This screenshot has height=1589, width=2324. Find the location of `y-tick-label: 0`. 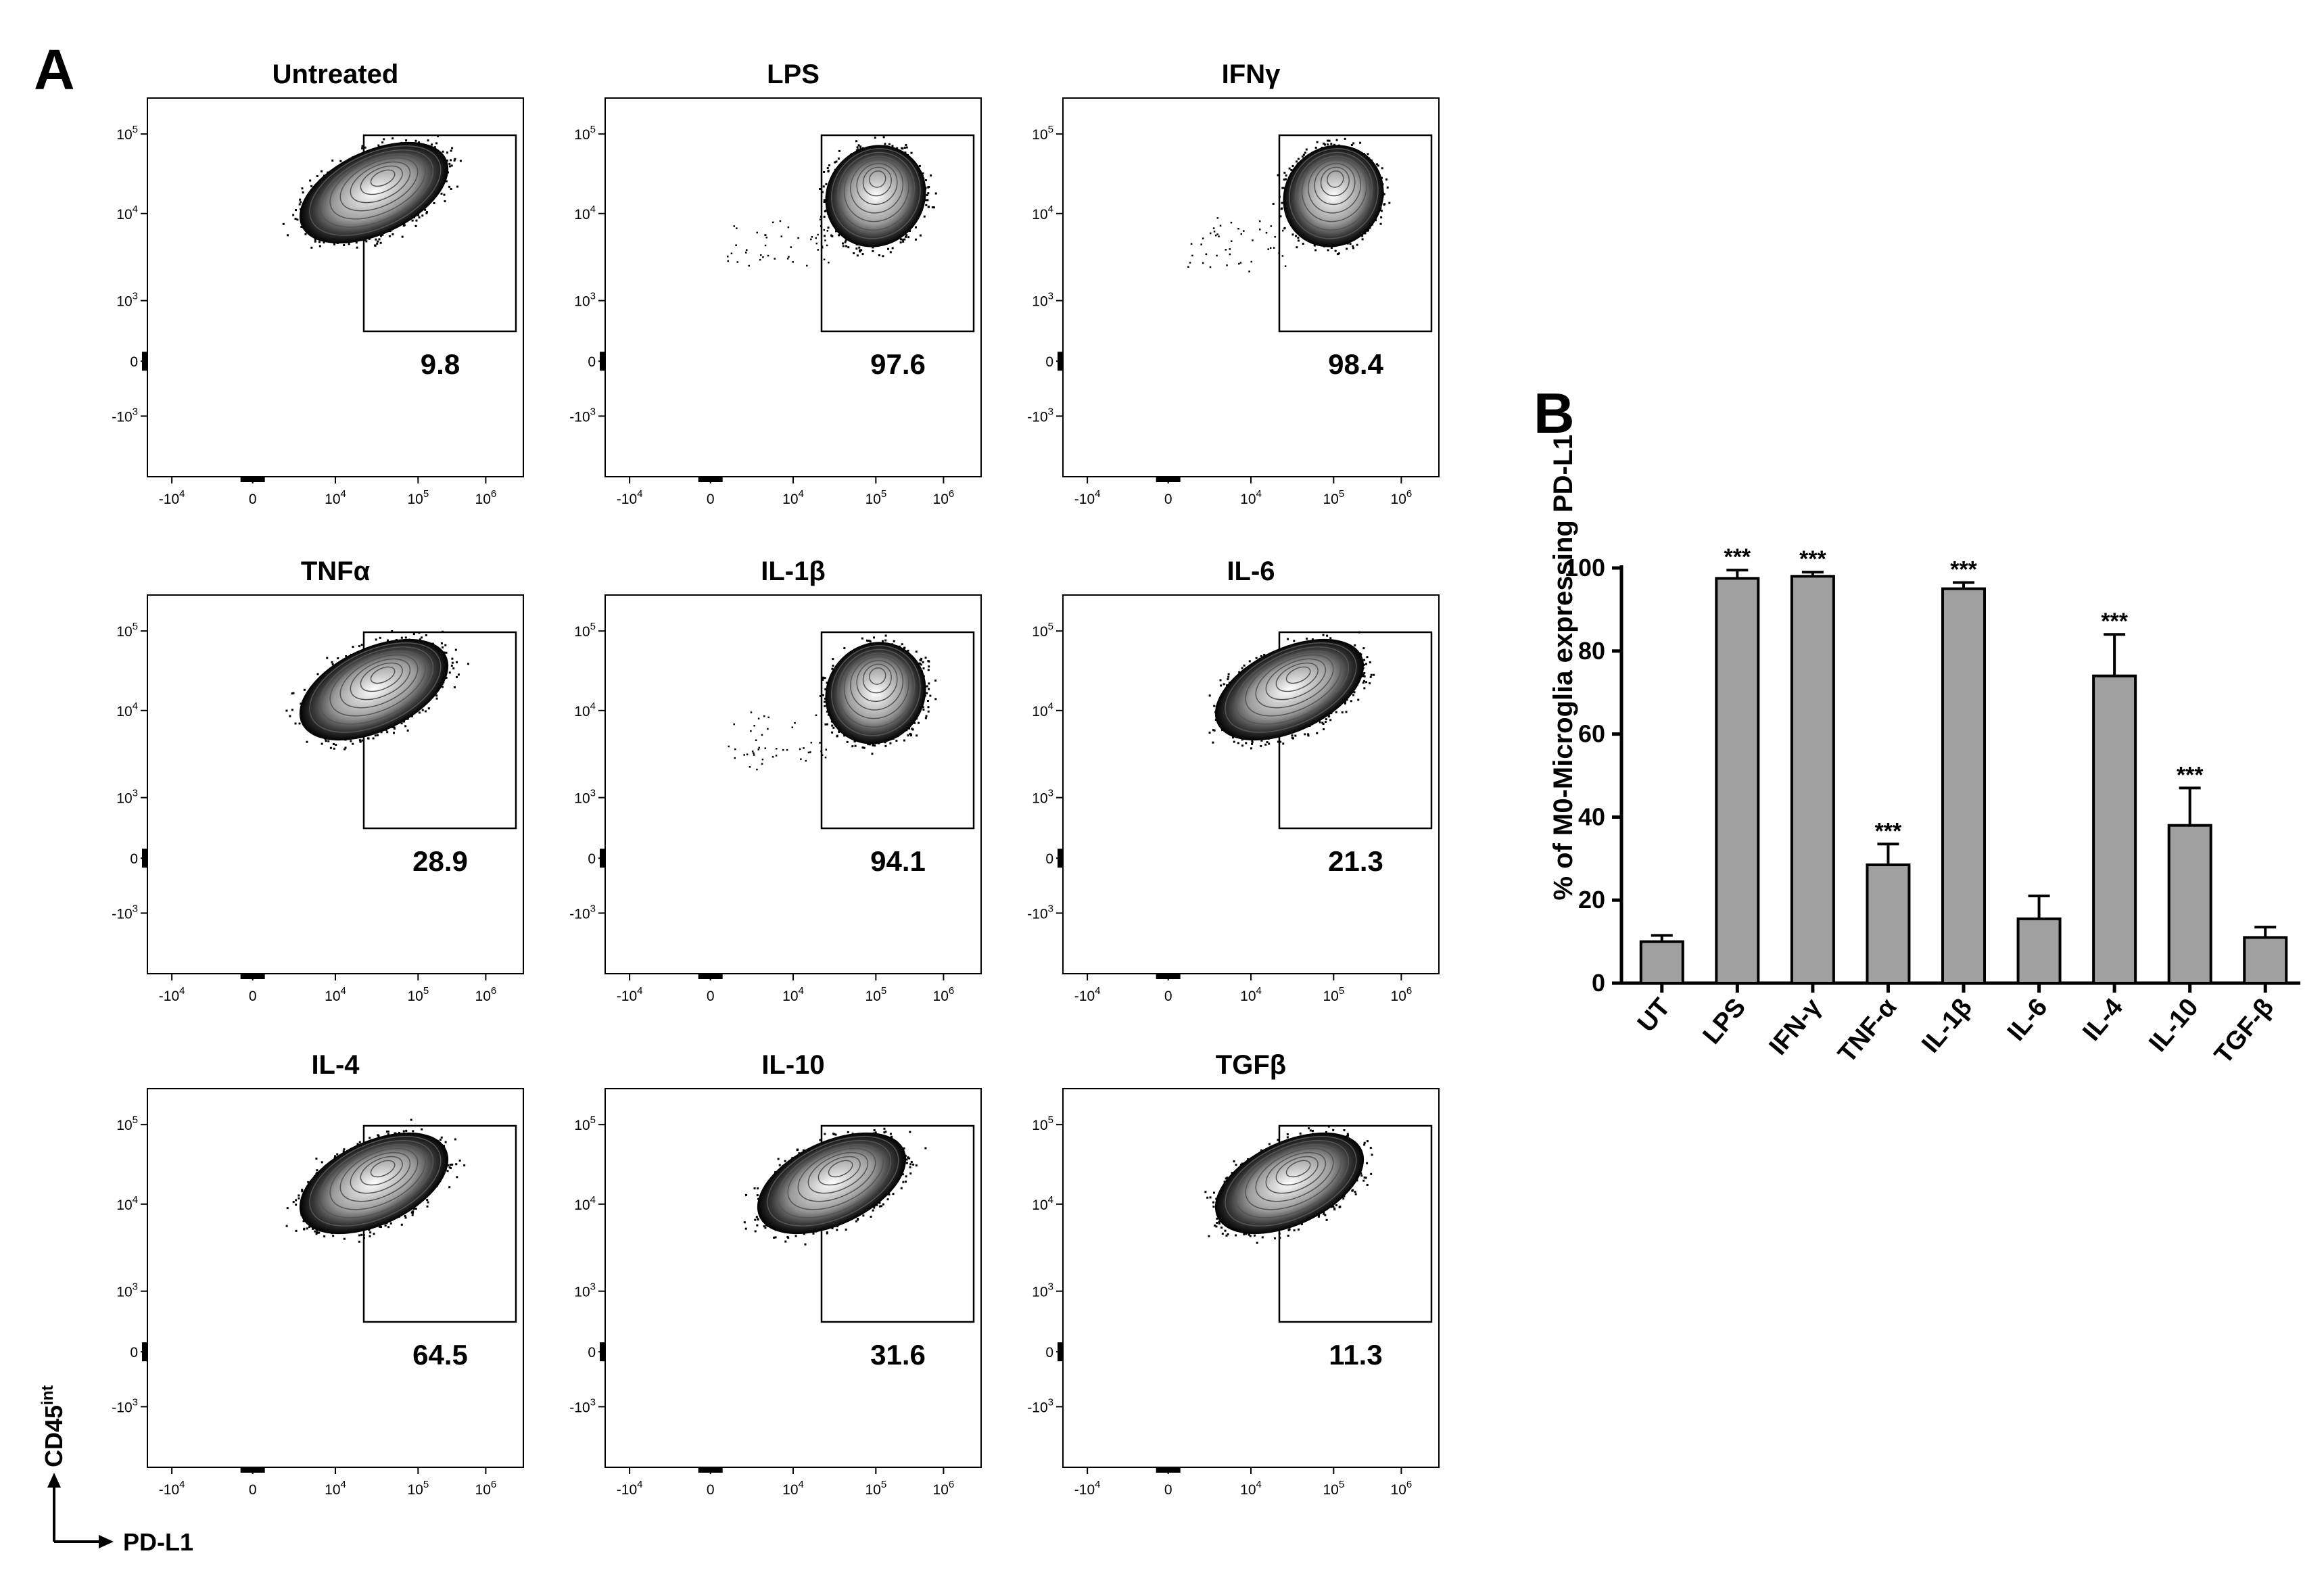

y-tick-label: 0 is located at coordinates (134, 1352).